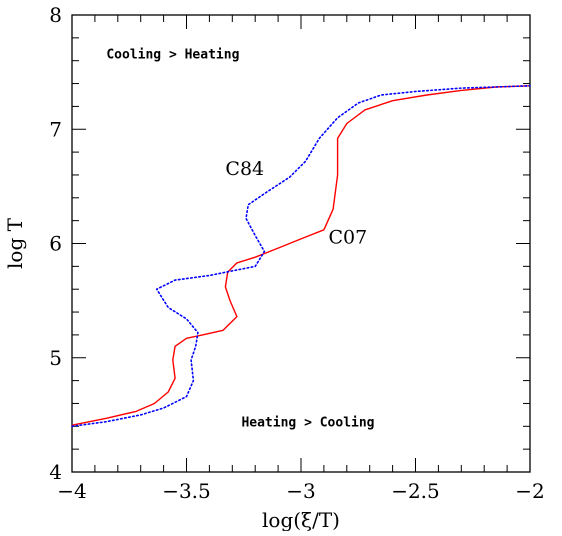 The height and width of the screenshot is (536, 562). I want to click on y-axis-label: log T, so click(15, 243).